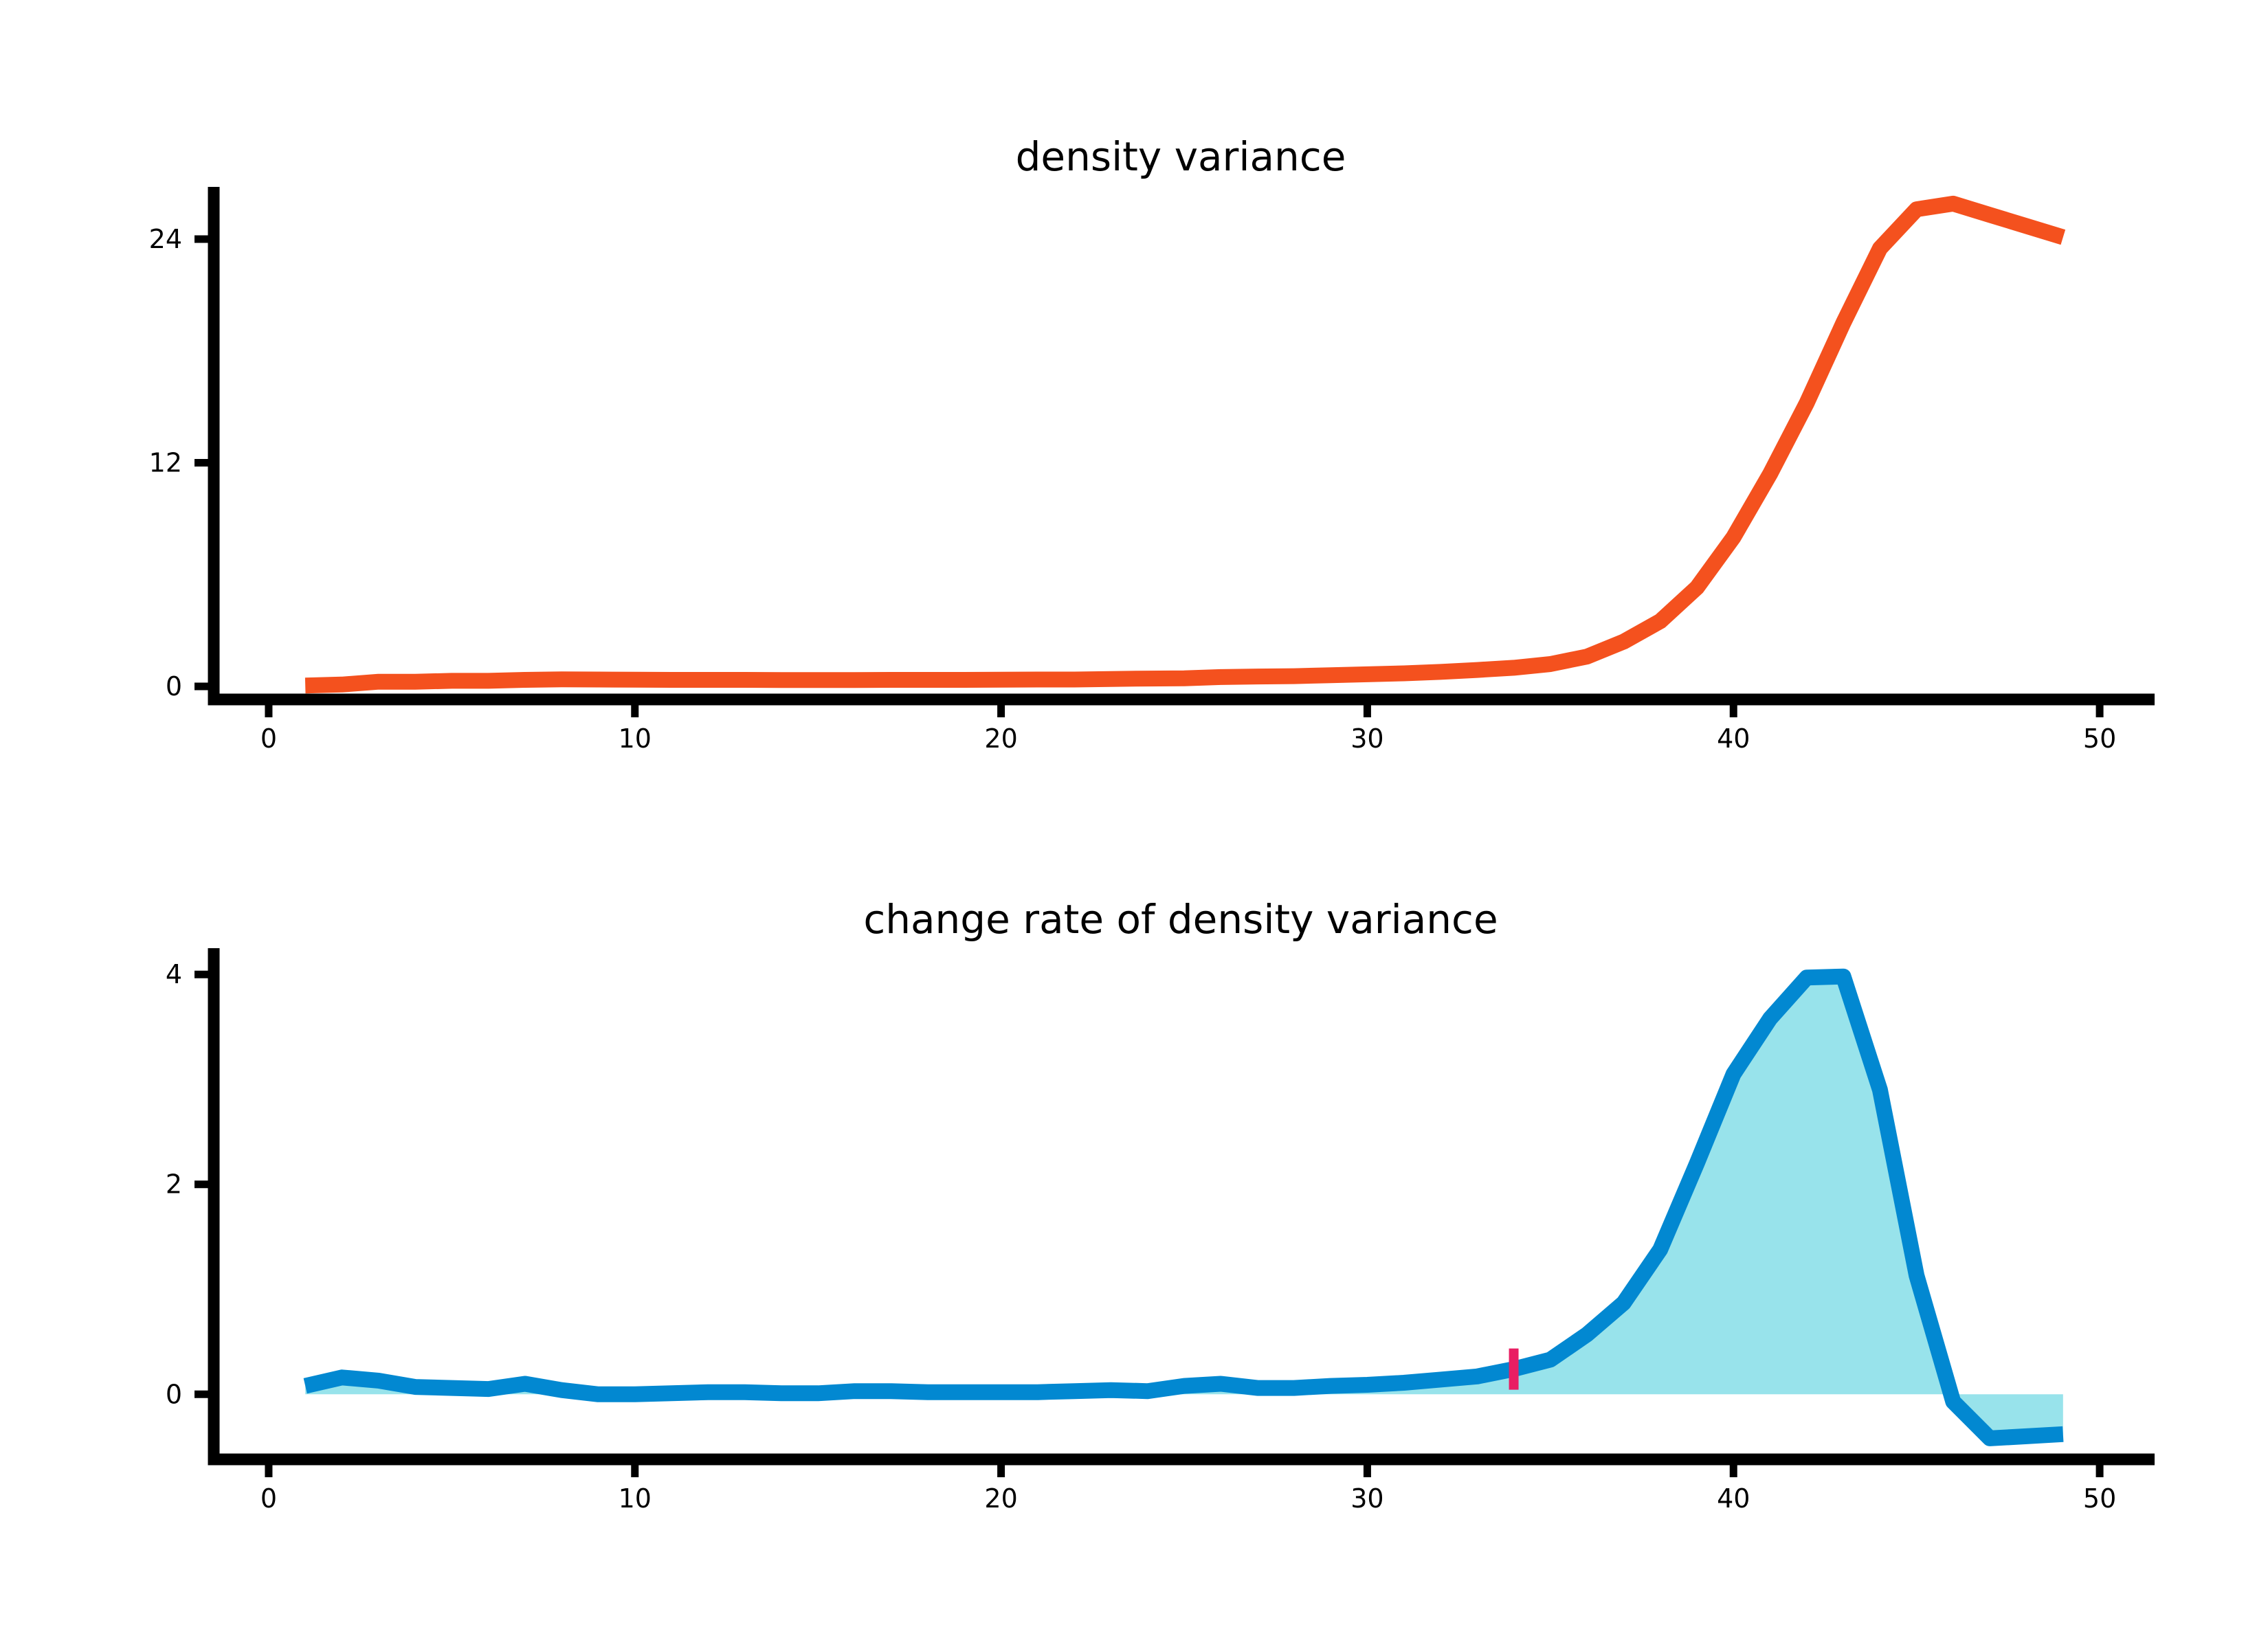 Image resolution: width=2268 pixels, height=1649 pixels. I want to click on top-x-tick-label: 40, so click(1734, 738).